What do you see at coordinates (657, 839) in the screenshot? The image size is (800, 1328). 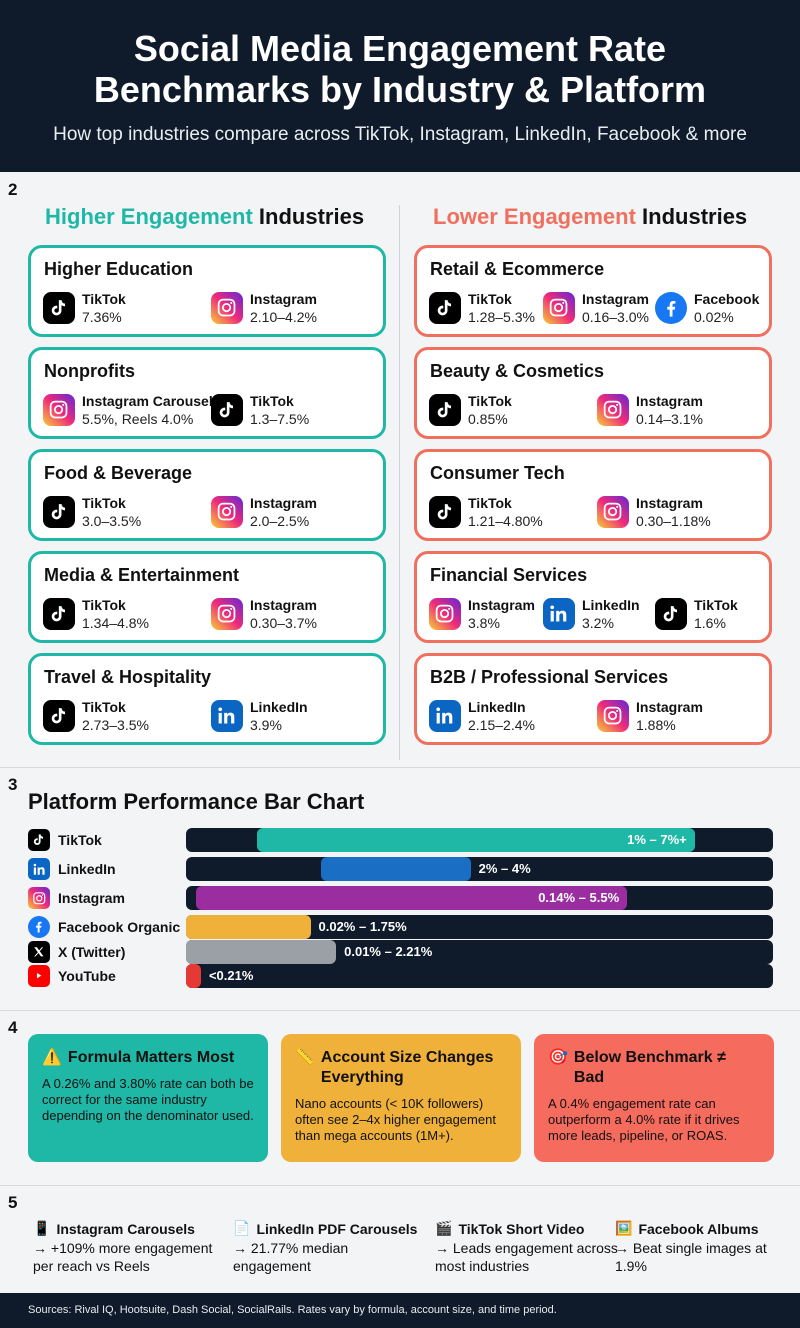 I see `bar-value-label: 1% – 7%+` at bounding box center [657, 839].